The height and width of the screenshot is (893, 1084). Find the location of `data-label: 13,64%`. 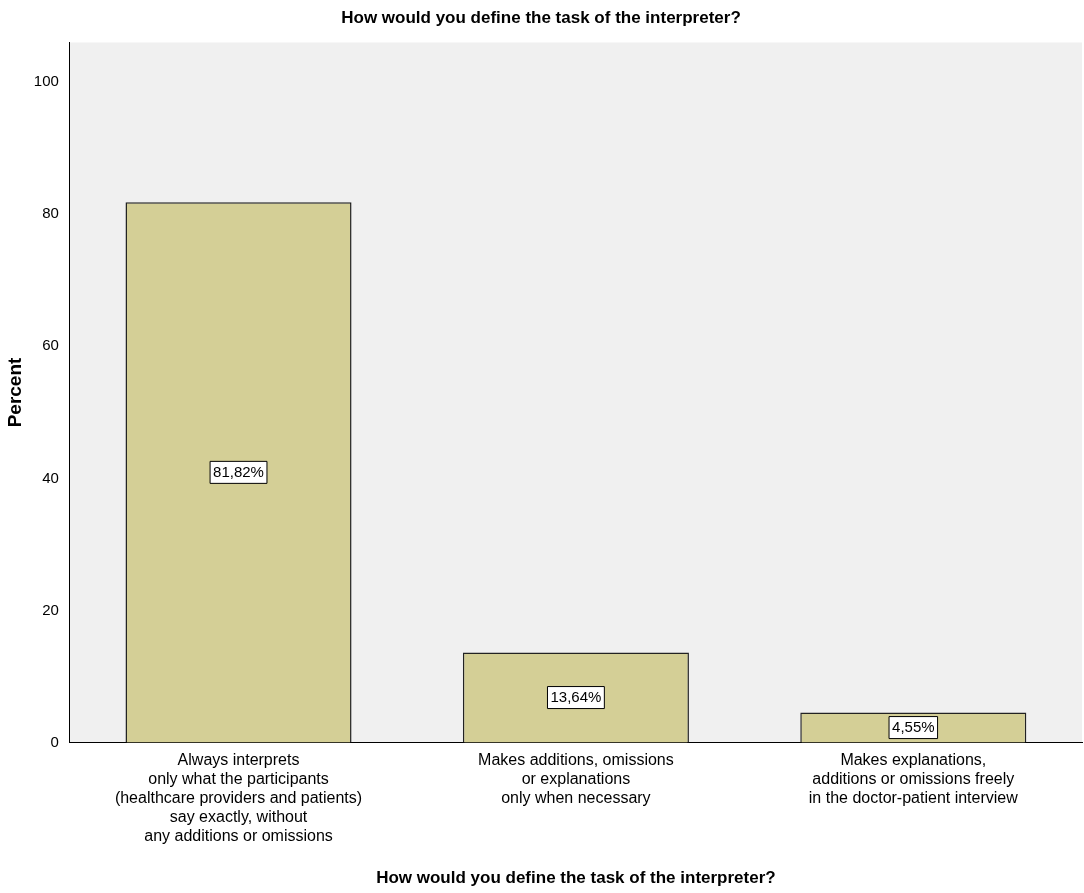

data-label: 13,64% is located at coordinates (576, 696).